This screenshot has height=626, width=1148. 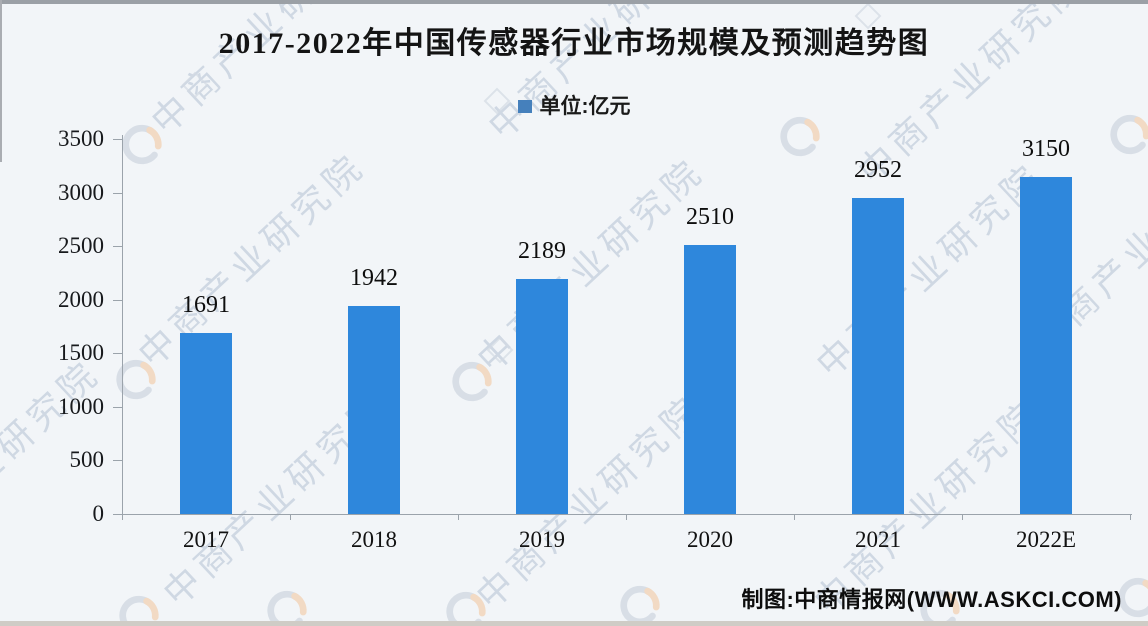 What do you see at coordinates (585, 106) in the screenshot?
I see `legend-unit-label: 单位:亿元` at bounding box center [585, 106].